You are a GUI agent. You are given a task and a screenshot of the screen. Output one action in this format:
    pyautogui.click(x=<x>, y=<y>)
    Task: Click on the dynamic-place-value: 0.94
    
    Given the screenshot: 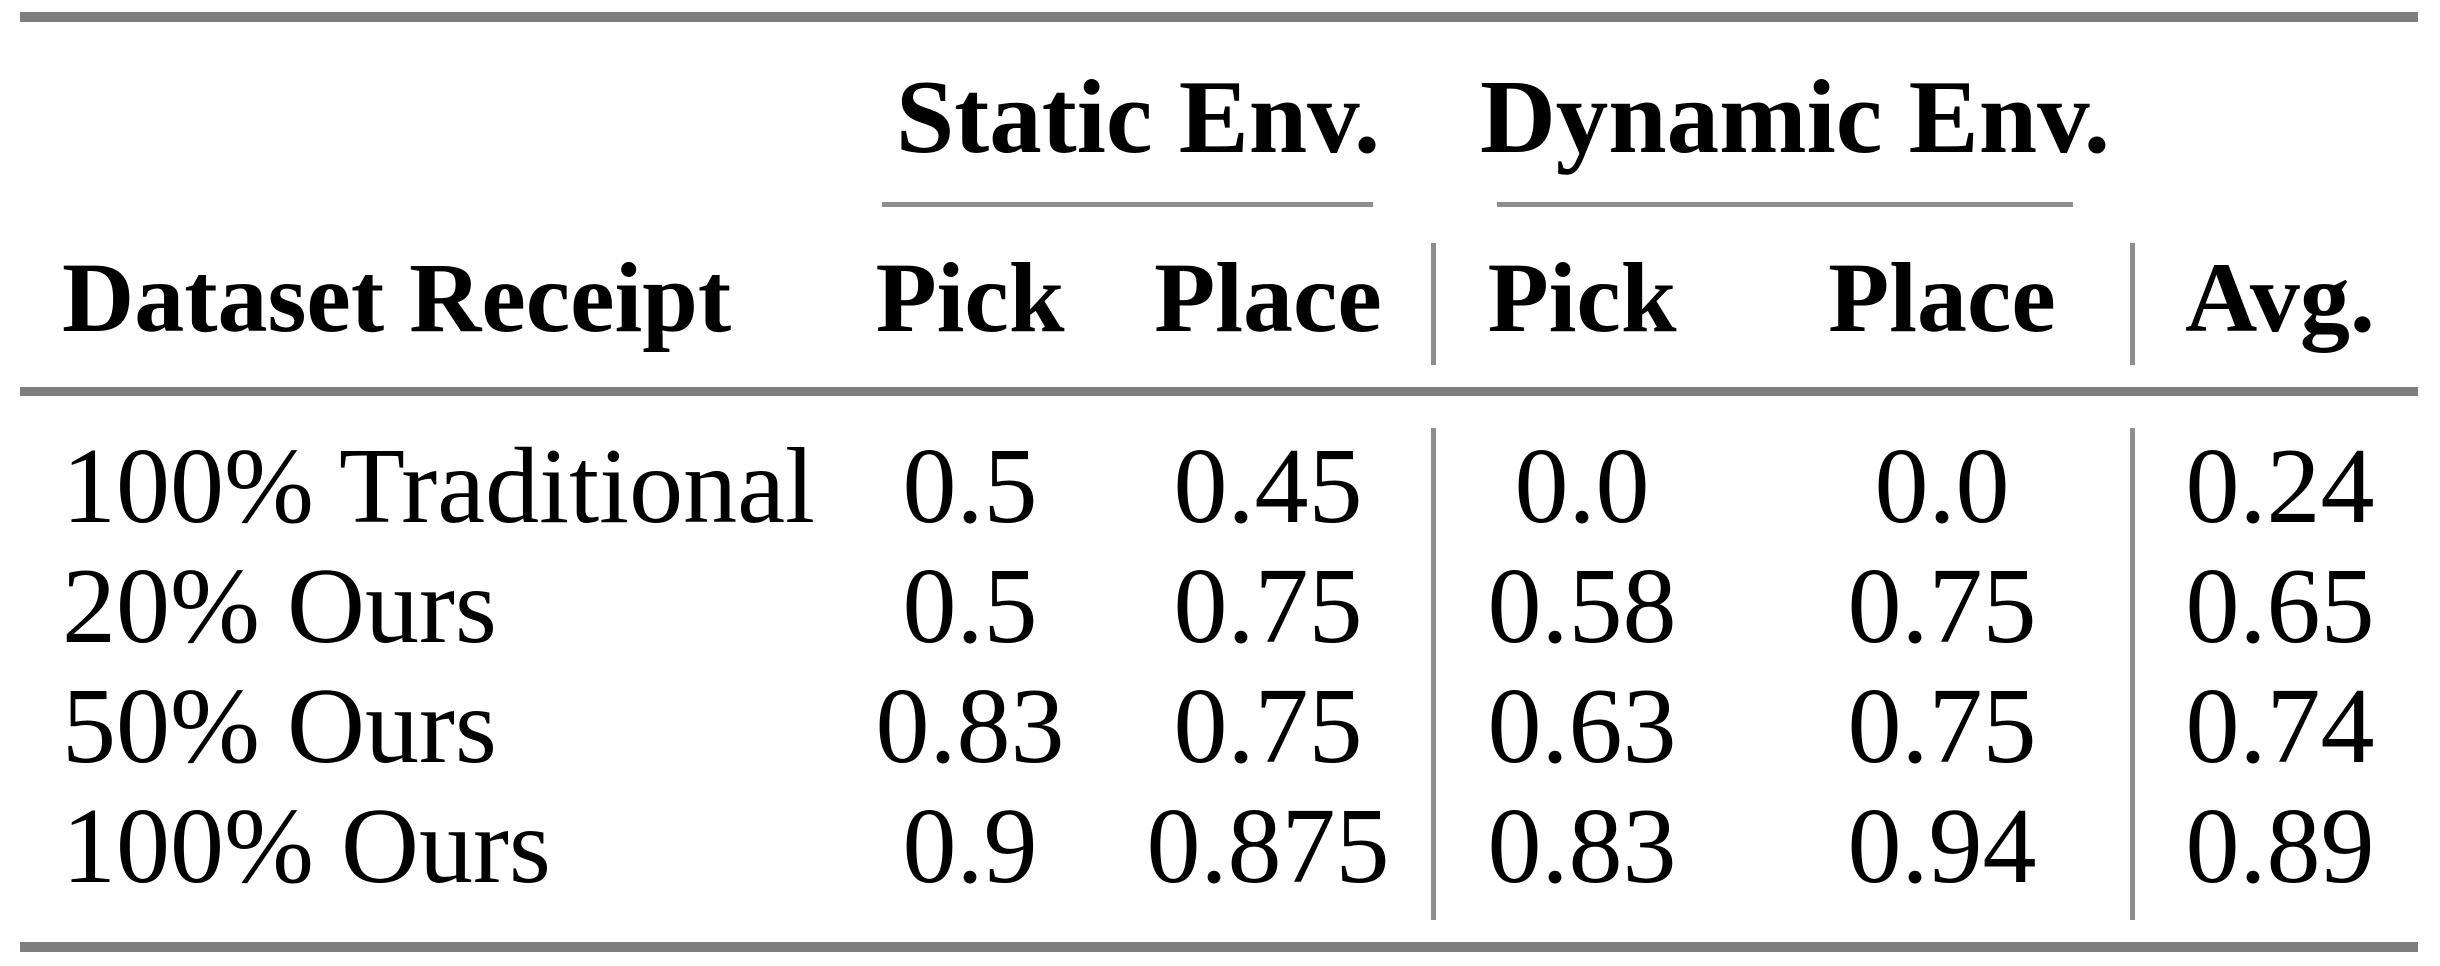 What is the action you would take?
    pyautogui.click(x=1942, y=846)
    